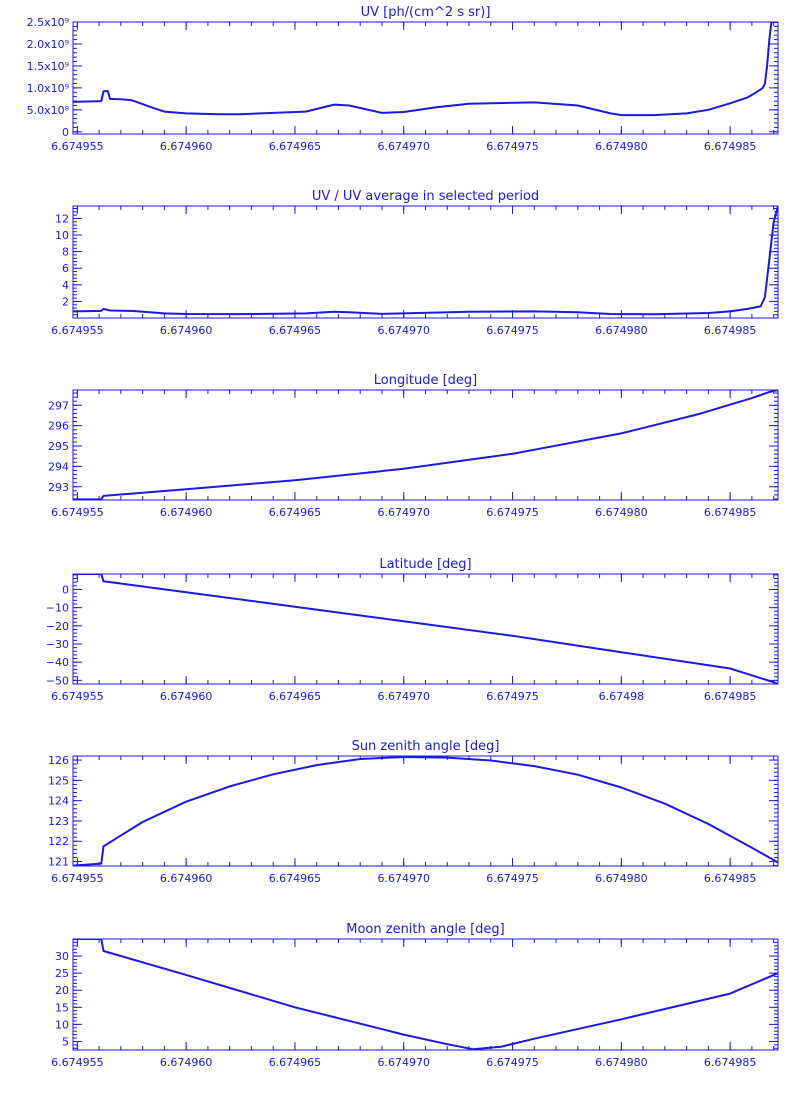 Image resolution: width=800 pixels, height=1100 pixels. What do you see at coordinates (57, 680) in the screenshot?
I see `y-tick-label: −50` at bounding box center [57, 680].